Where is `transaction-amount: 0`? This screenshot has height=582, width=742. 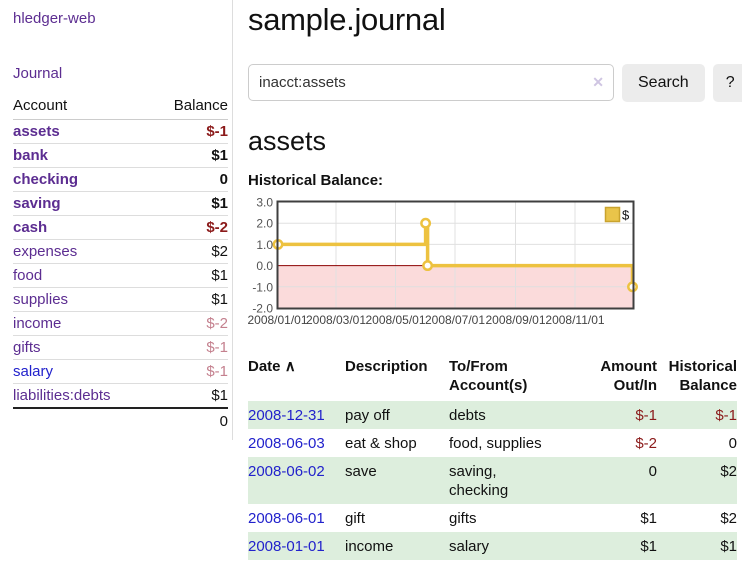
transaction-amount: 0 is located at coordinates (652, 471).